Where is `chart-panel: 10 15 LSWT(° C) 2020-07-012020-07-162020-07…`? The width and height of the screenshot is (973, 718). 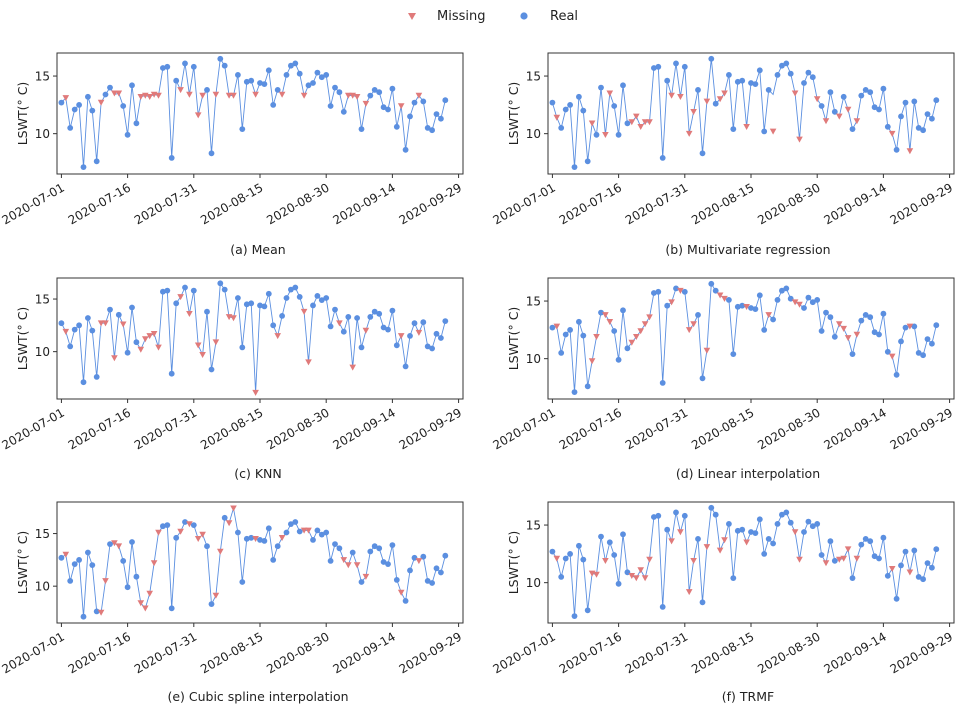 chart-panel: 10 15 LSWT(° C) 2020-07-012020-07-162020-07… is located at coordinates (232, 154).